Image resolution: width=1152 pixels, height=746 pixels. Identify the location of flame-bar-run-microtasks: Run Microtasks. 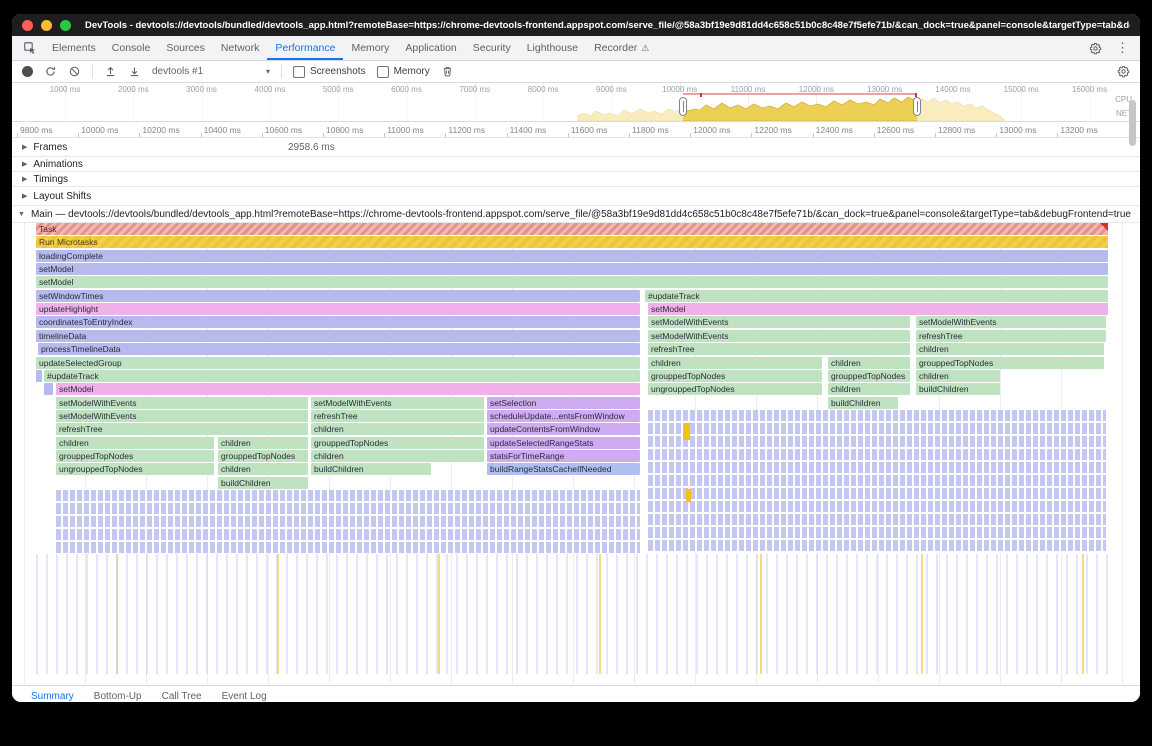
(572, 242).